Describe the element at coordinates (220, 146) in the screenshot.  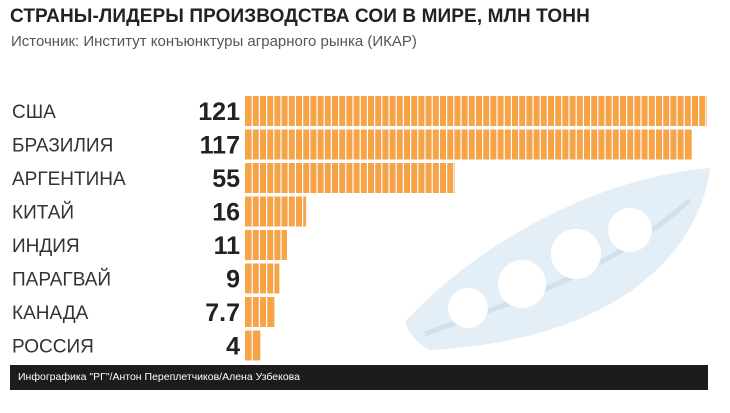
I see `value-label: 117` at that location.